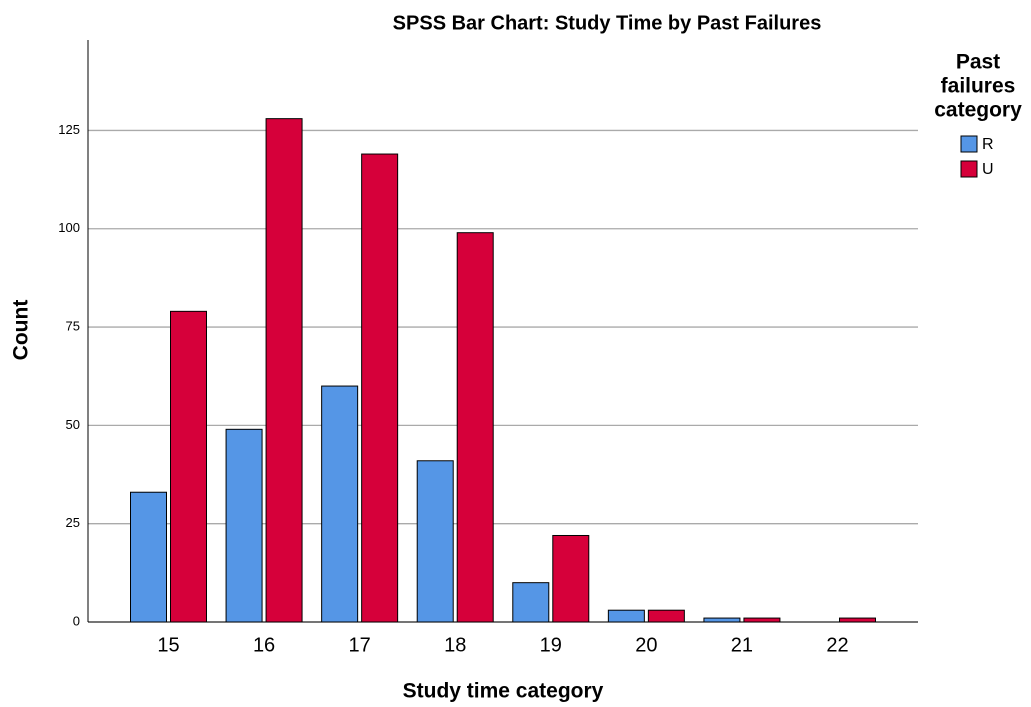 The image size is (1031, 707). What do you see at coordinates (455, 645) in the screenshot?
I see `x-tick-label: 18` at bounding box center [455, 645].